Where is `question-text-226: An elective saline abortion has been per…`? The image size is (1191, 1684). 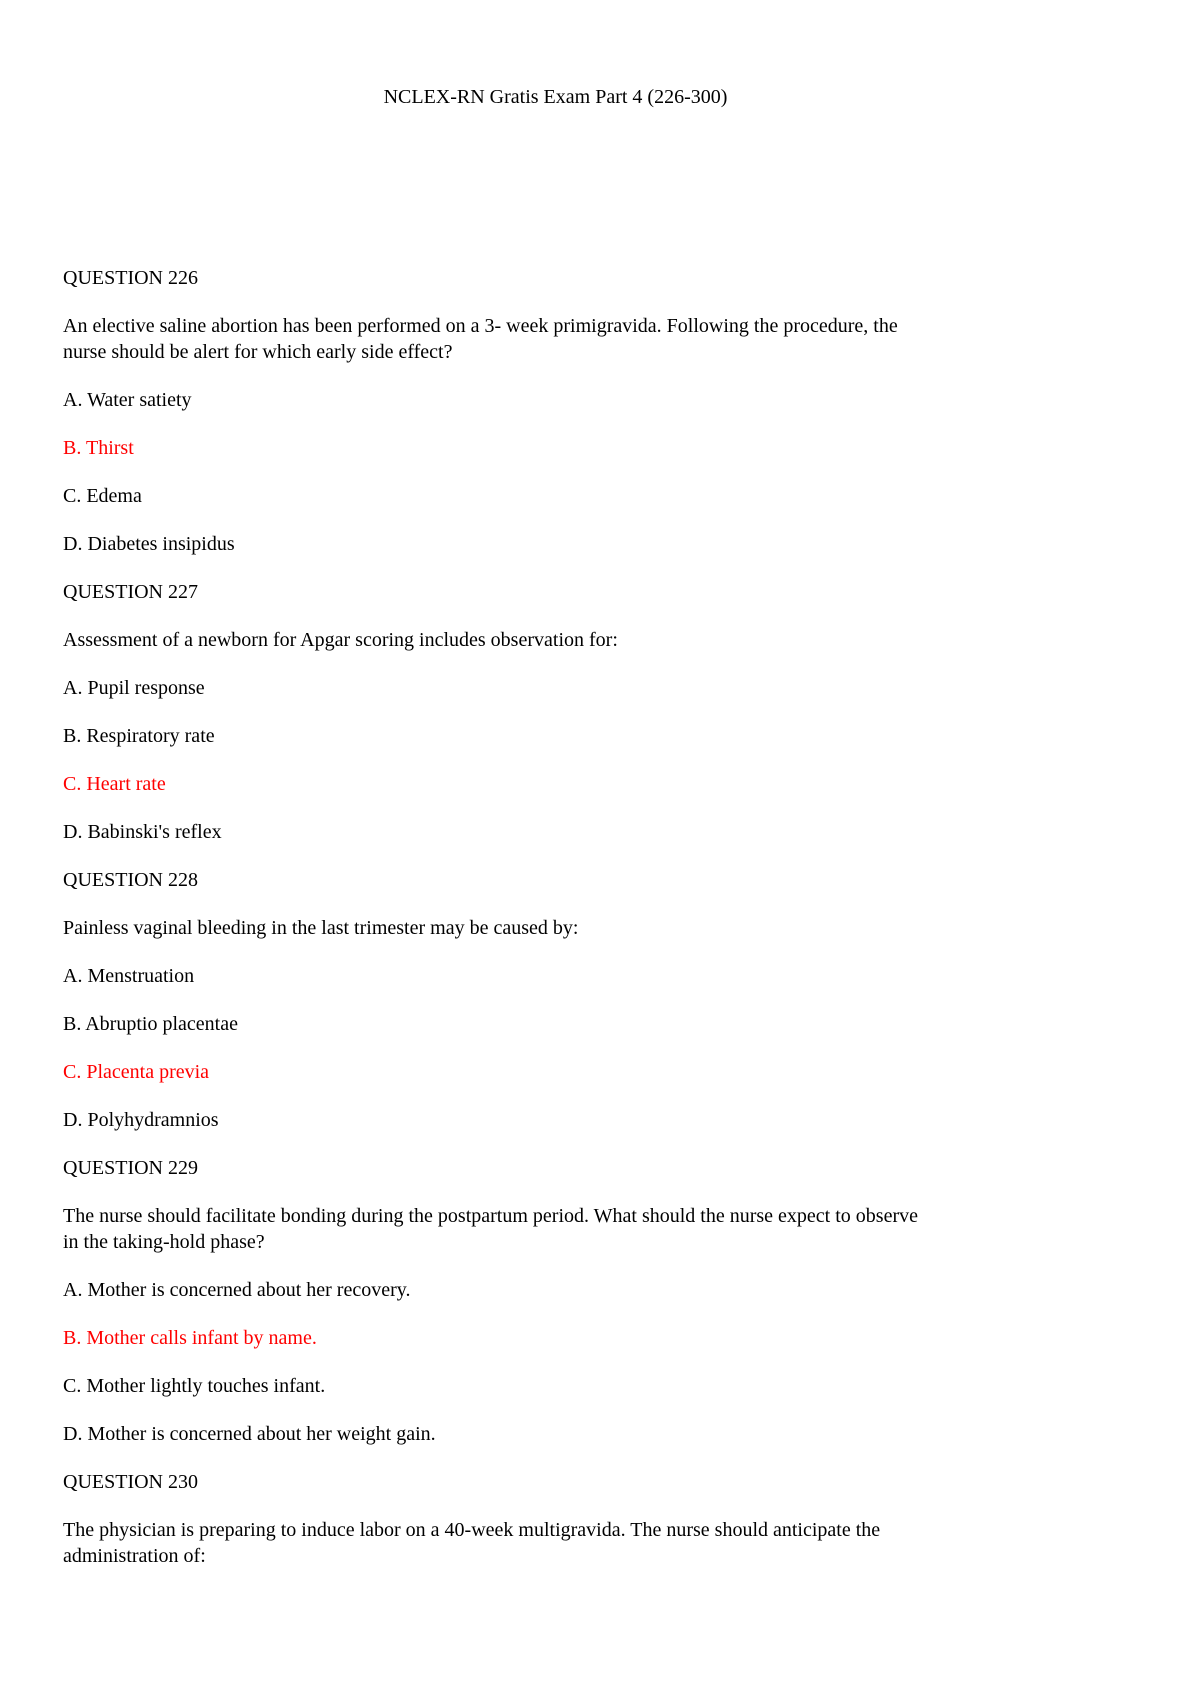
question-text-226: An elective saline abortion has been per… is located at coordinates (480, 339).